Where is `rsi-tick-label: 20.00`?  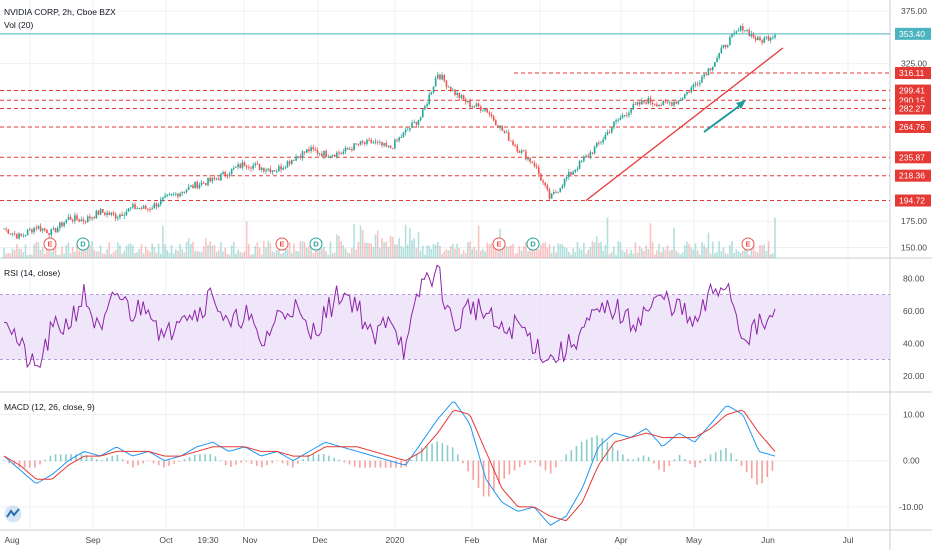
rsi-tick-label: 20.00 is located at coordinates (914, 376).